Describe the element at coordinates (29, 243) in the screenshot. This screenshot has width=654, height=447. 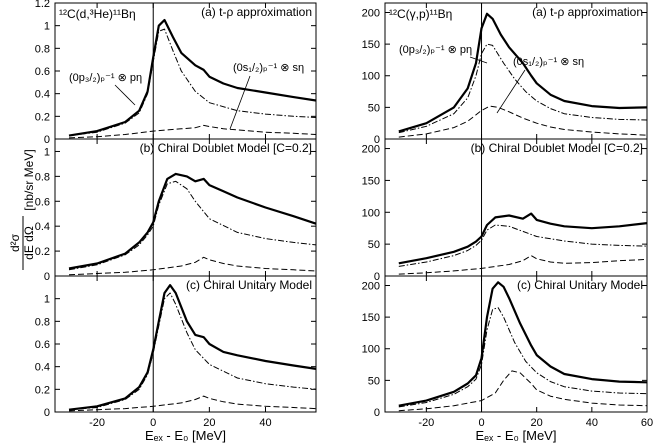
I see `y-label-denominator: dE dΩ` at that location.